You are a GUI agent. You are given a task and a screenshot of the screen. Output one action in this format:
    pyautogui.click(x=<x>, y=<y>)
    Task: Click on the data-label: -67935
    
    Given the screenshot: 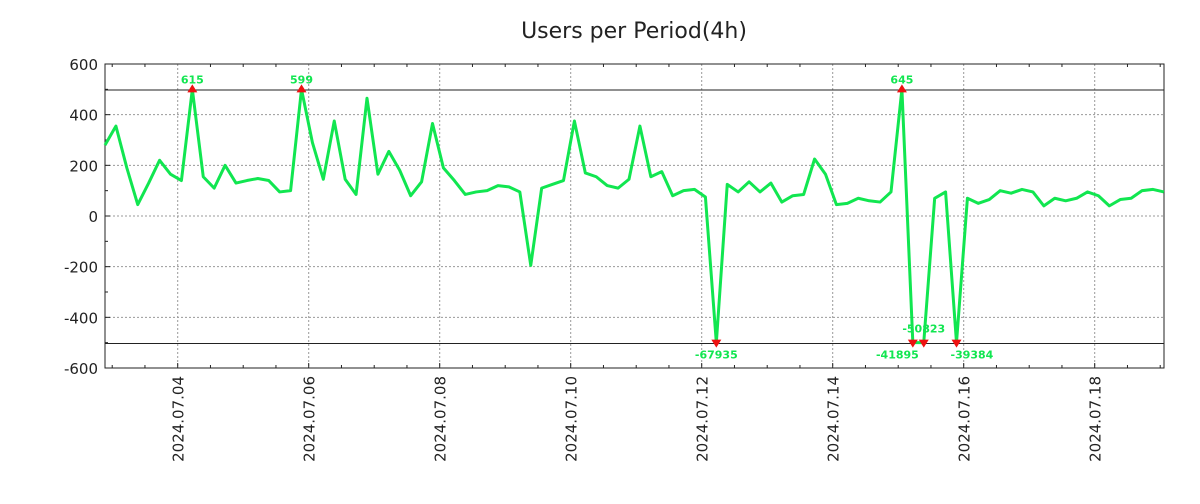 What is the action you would take?
    pyautogui.click(x=716, y=355)
    